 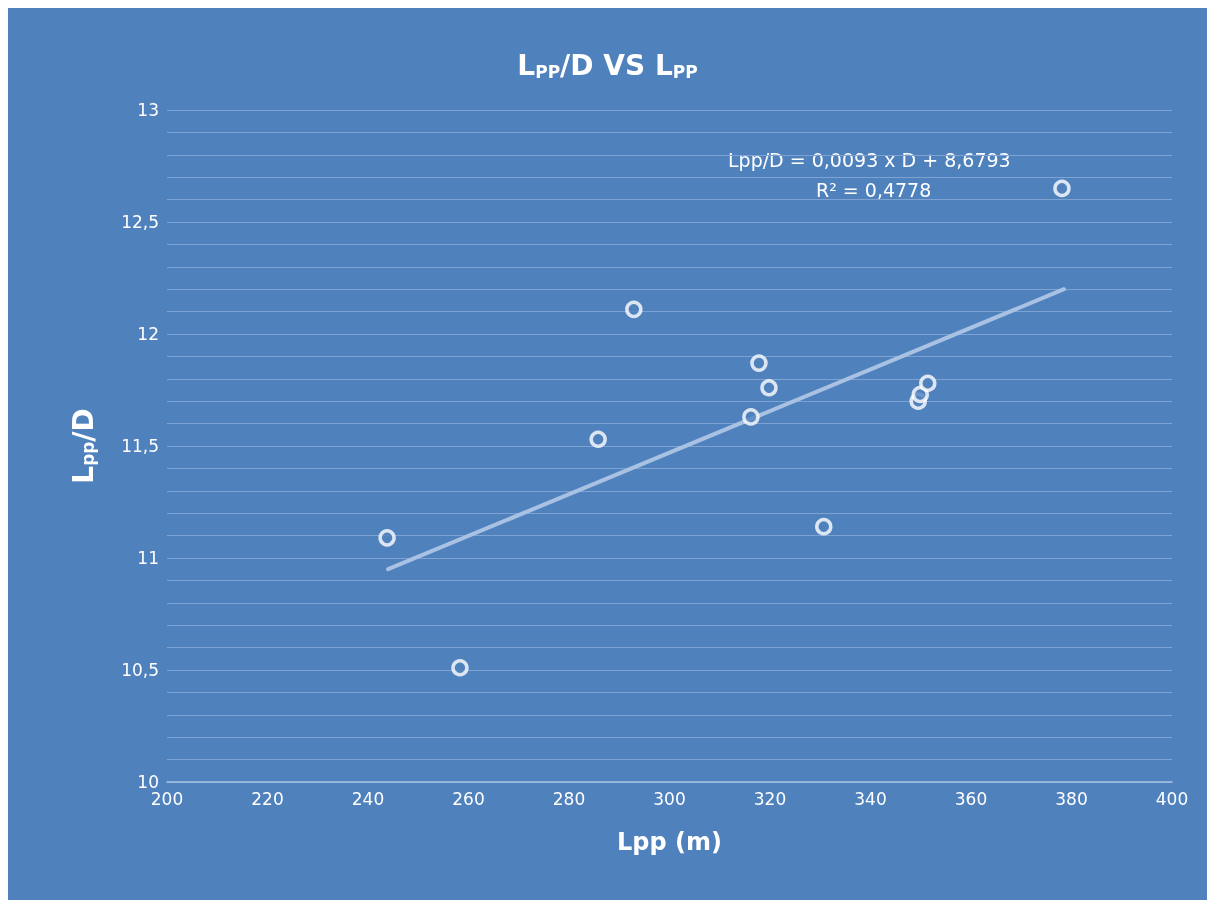 I want to click on y-axis-title: Lpp/D, so click(x=83, y=446).